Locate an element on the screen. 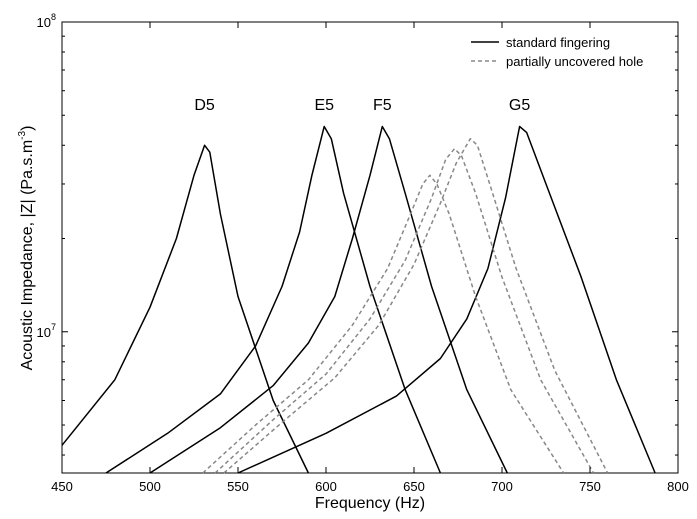  x-tick-label: 600 is located at coordinates (326, 486).